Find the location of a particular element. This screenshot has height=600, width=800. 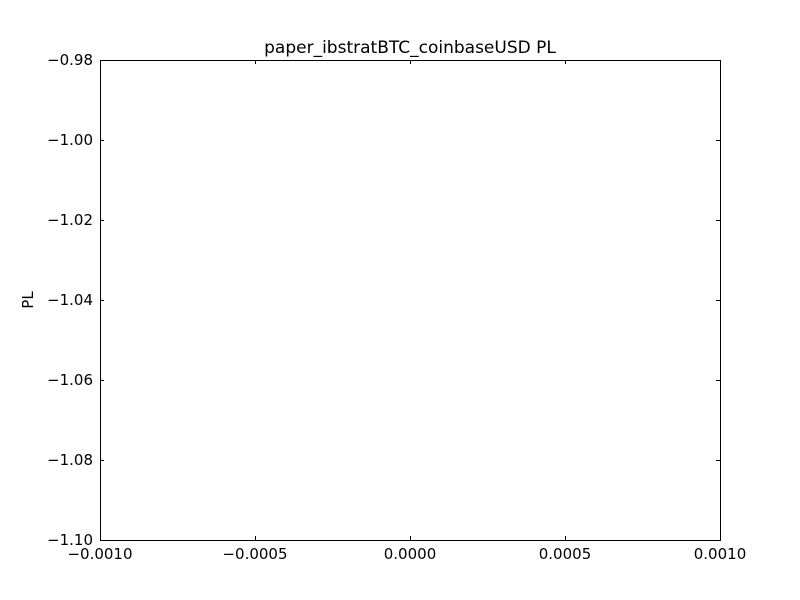

y-tick-label: −1.06 is located at coordinates (70, 380).